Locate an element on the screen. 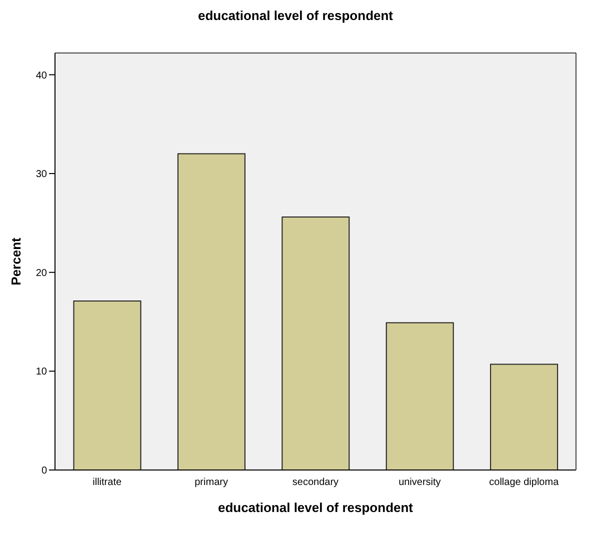 Image resolution: width=589 pixels, height=542 pixels. y-tick-label: 20 is located at coordinates (42, 273).